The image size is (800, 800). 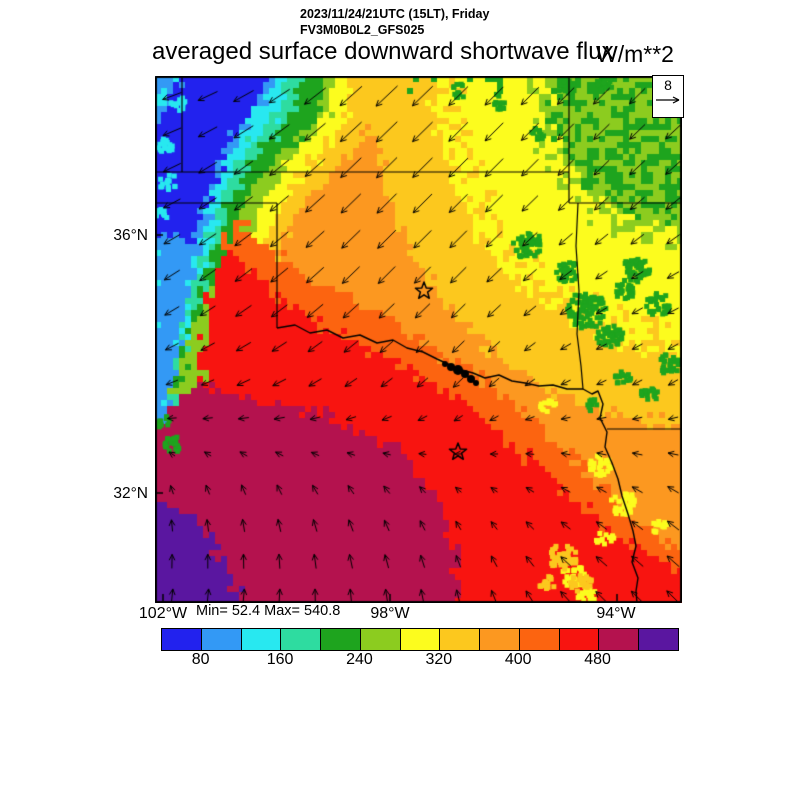 What do you see at coordinates (390, 613) in the screenshot?
I see `lon-tick-label: 98°W` at bounding box center [390, 613].